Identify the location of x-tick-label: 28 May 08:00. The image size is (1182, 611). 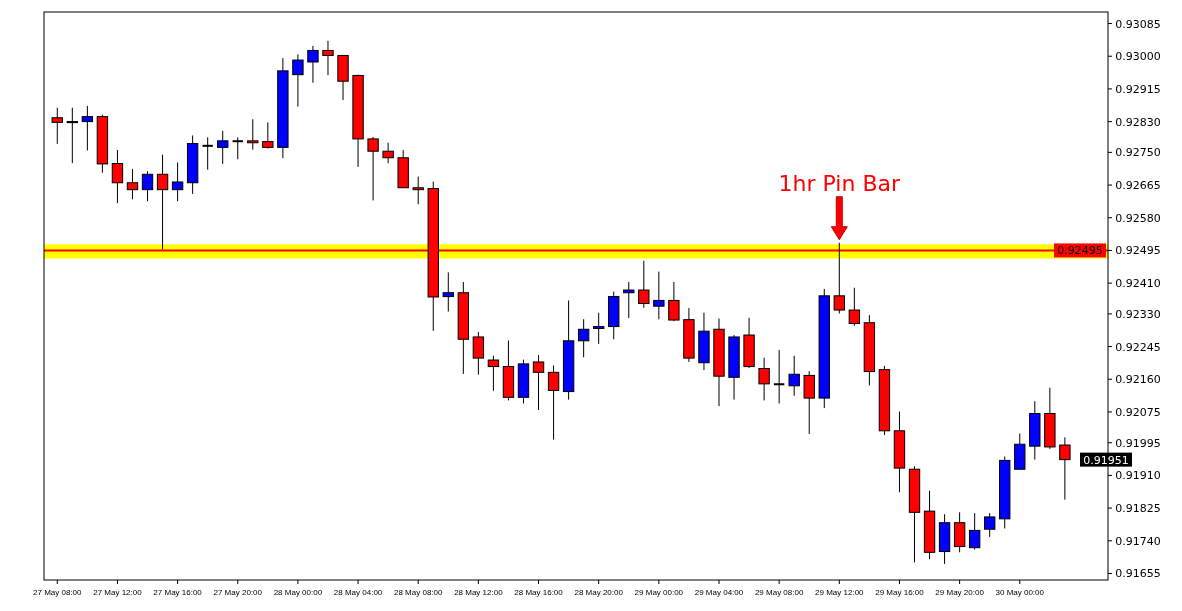
(418, 592).